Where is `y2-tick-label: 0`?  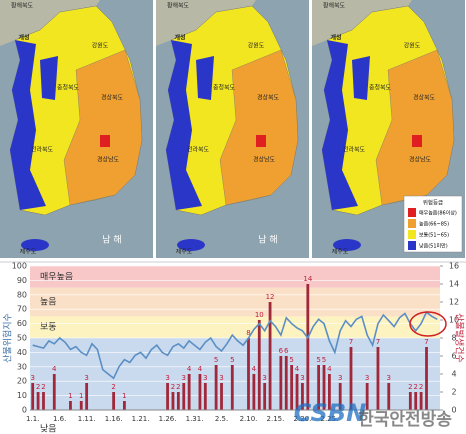 y2-tick-label: 0 is located at coordinates (453, 410).